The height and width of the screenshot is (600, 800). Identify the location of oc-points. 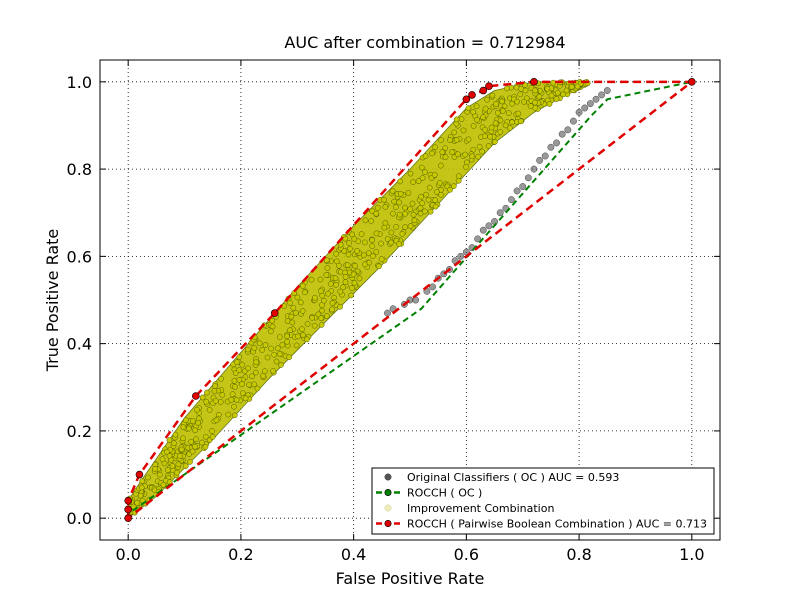
(497, 202).